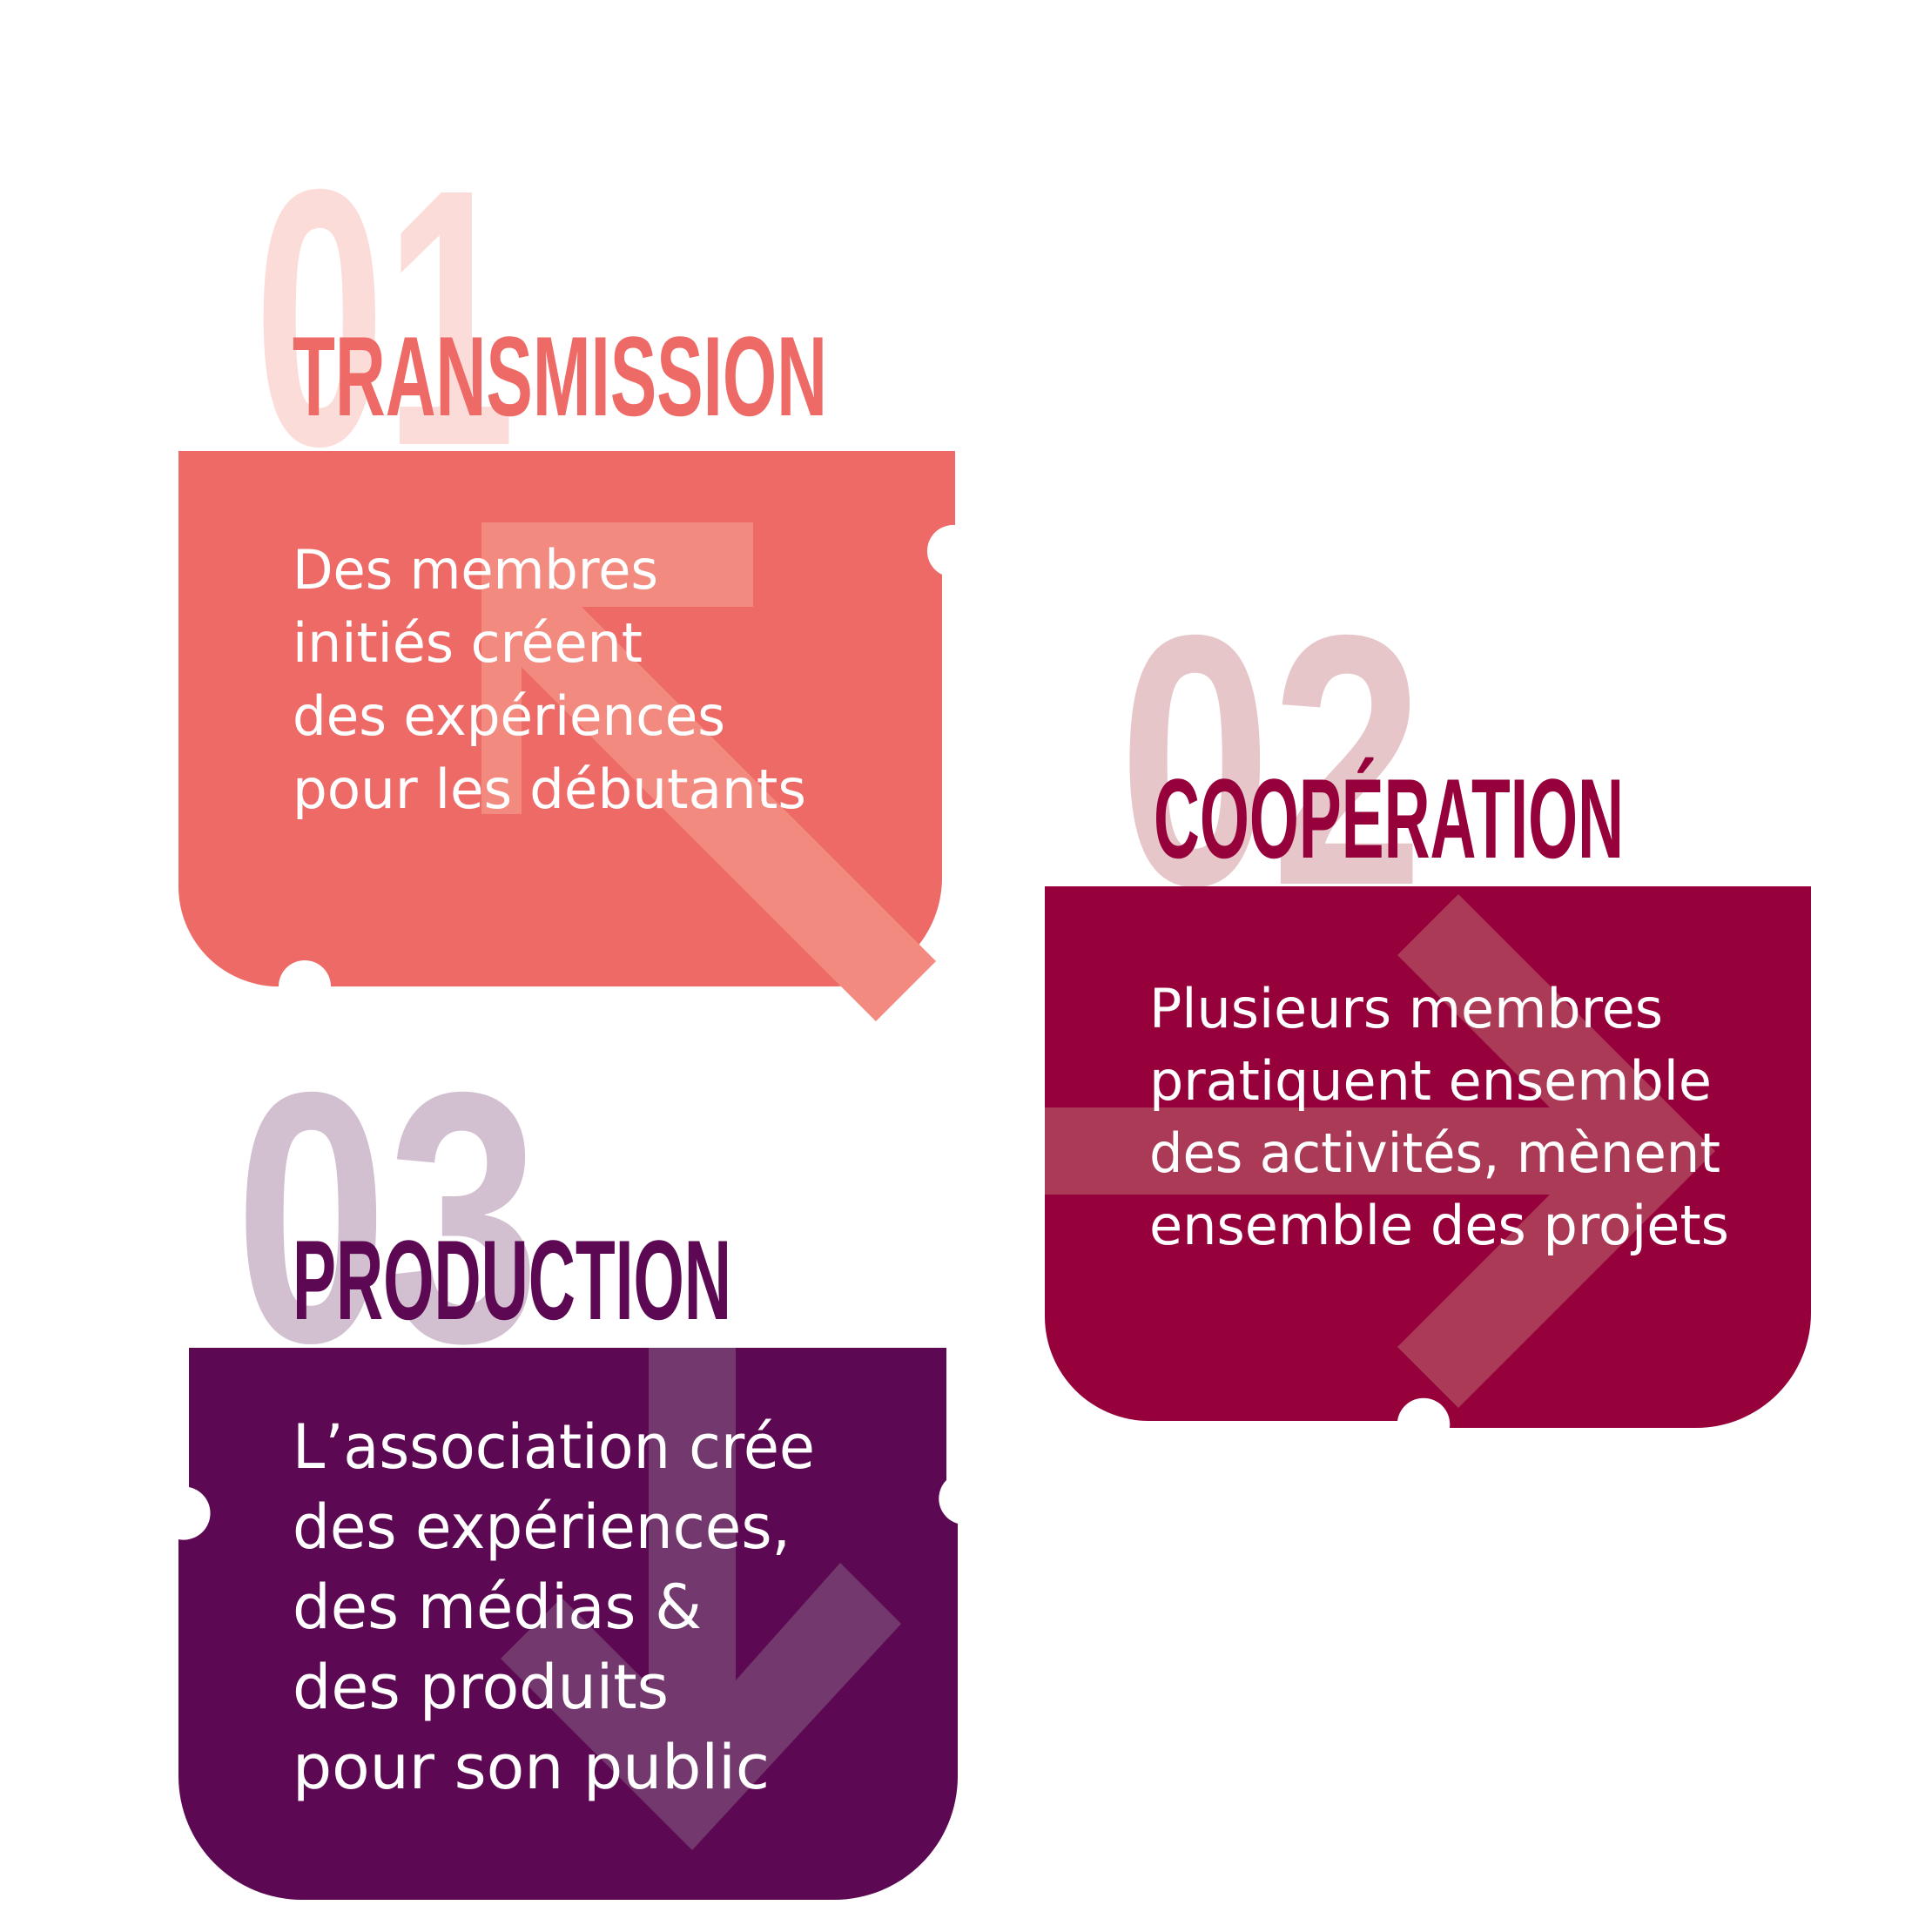 The width and height of the screenshot is (1932, 1932). What do you see at coordinates (554, 1447) in the screenshot?
I see `card-text-line: L’association crée` at bounding box center [554, 1447].